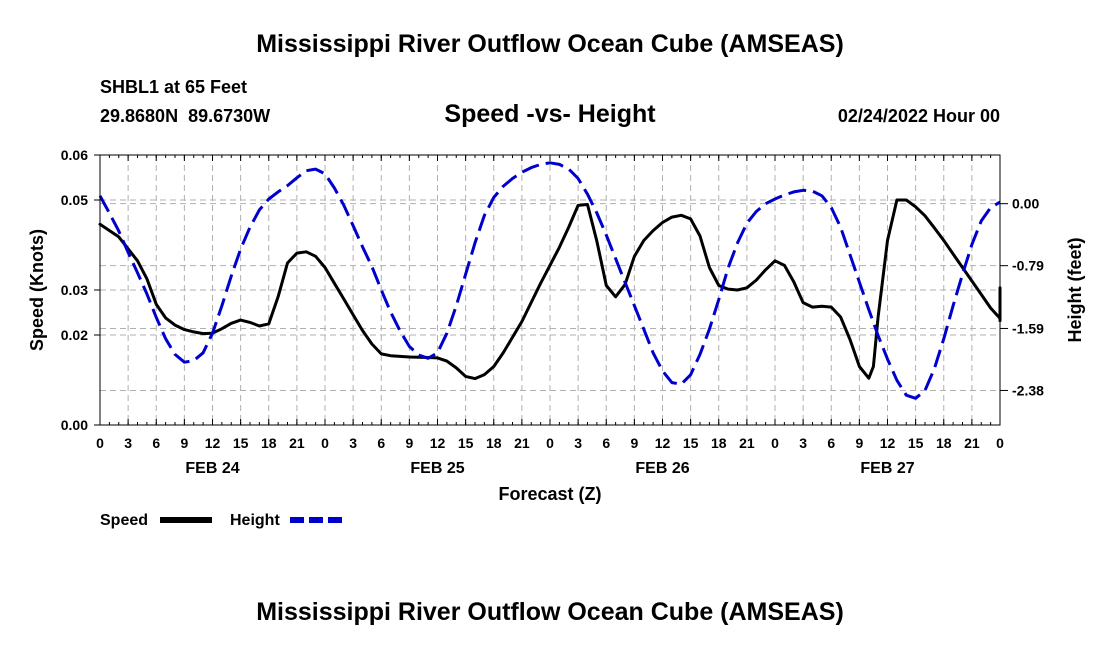 This screenshot has width=1100, height=650. Describe the element at coordinates (174, 87) in the screenshot. I see `station-label: SHBL1 at 65 Feet` at that location.